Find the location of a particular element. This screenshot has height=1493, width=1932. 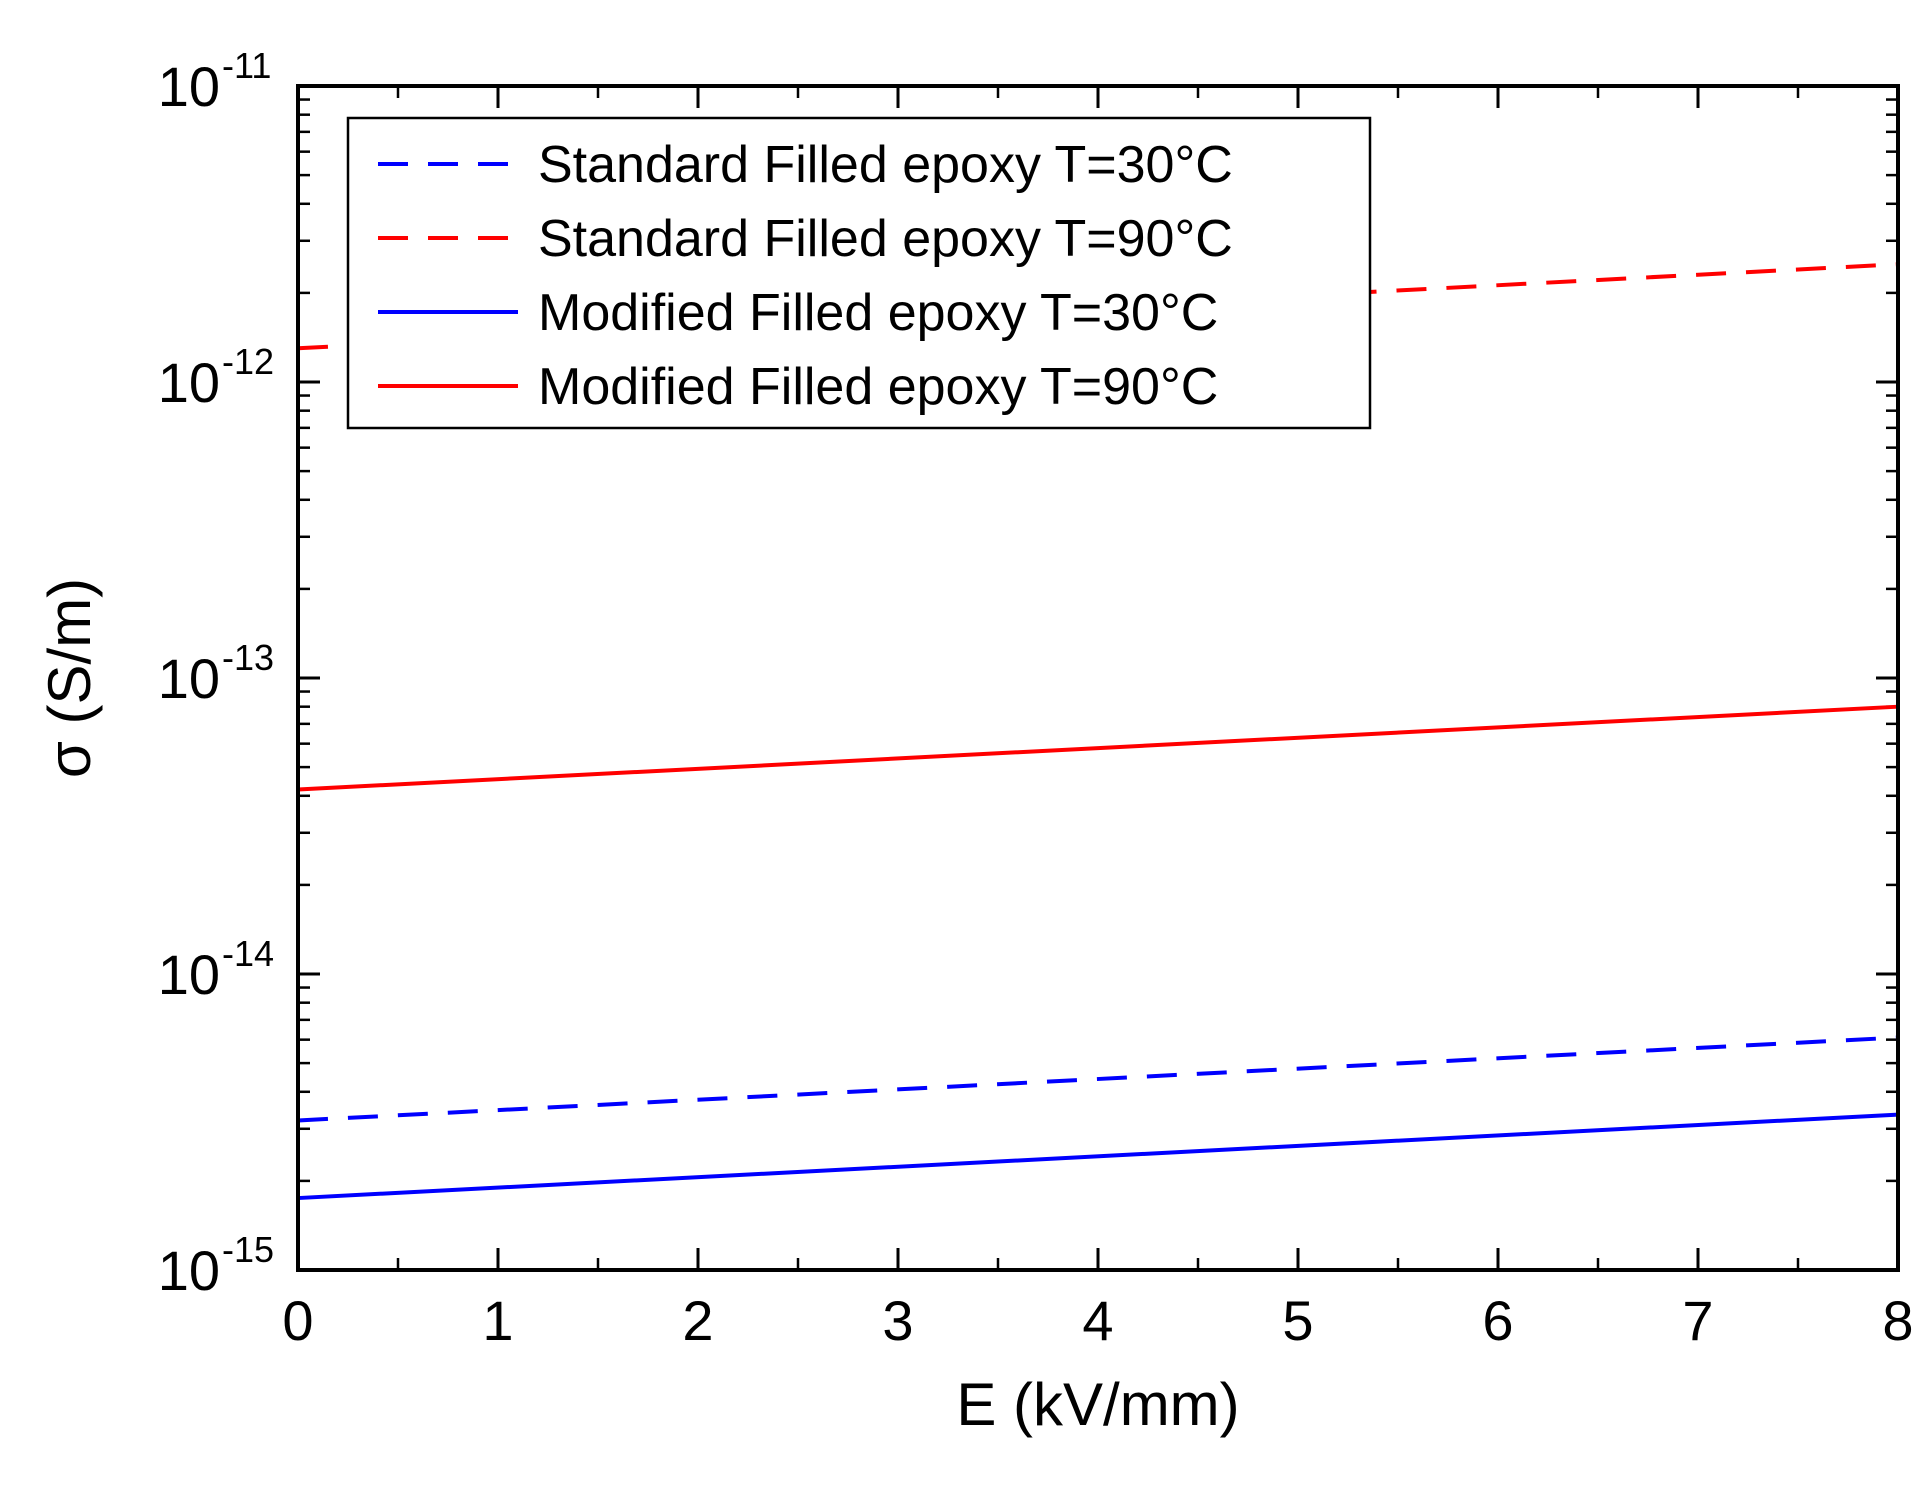

y-tick-exponent: -15 is located at coordinates (248, 1249).